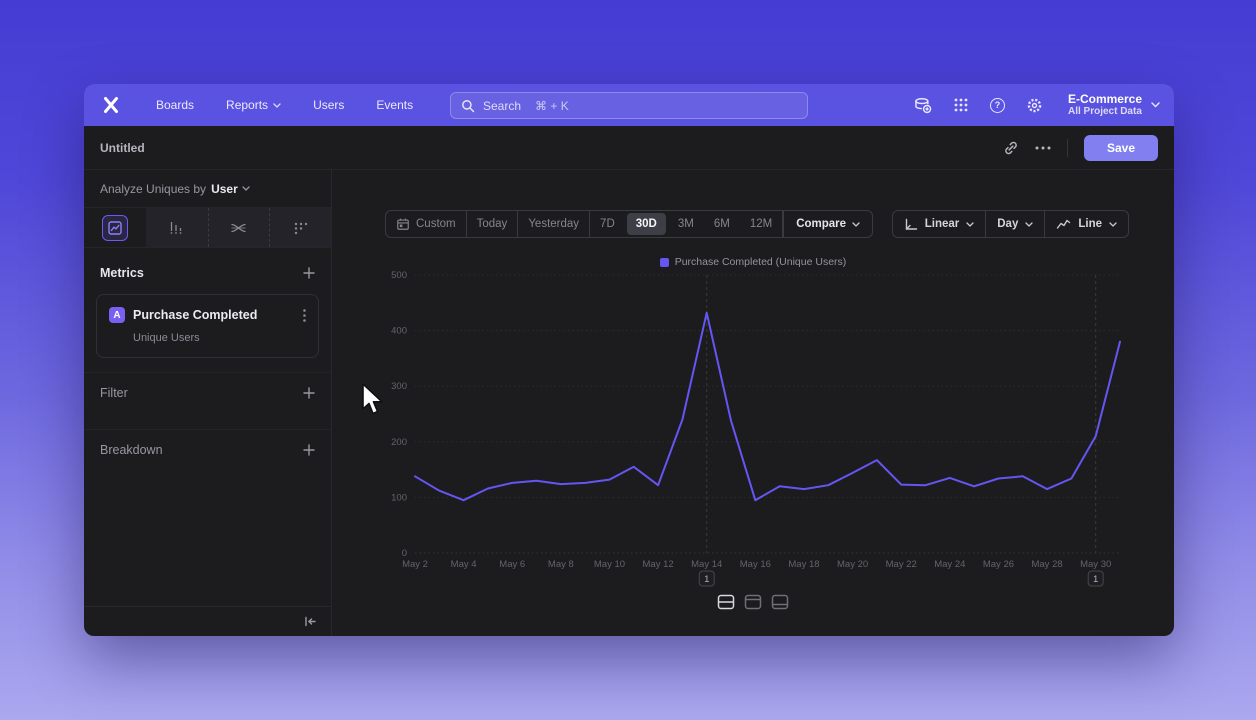  What do you see at coordinates (426, 224) in the screenshot?
I see `range-custom: Custom` at bounding box center [426, 224].